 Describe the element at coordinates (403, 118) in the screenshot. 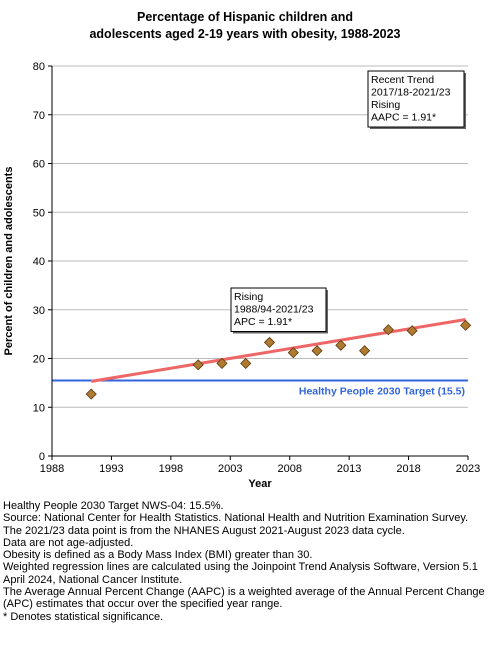

I see `annotation-line: AAPC = 1.91*` at that location.